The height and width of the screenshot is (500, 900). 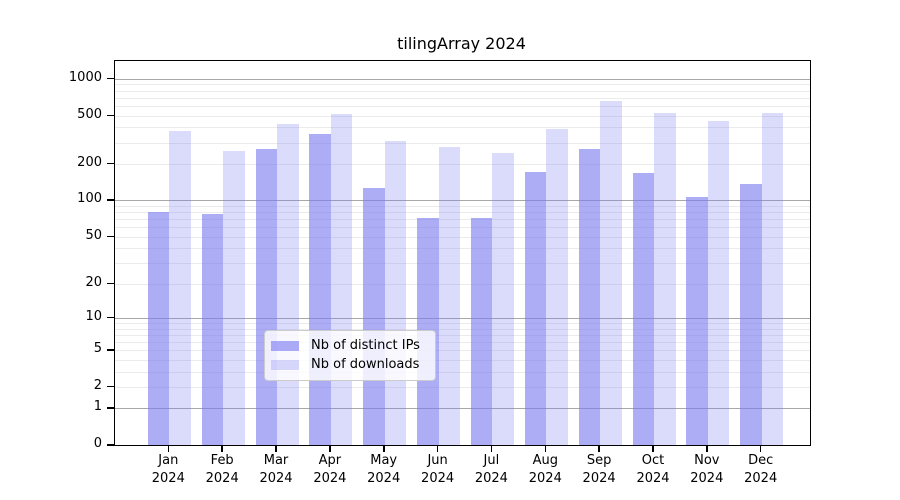 I want to click on legend-item-downloads: Nb of downloads, so click(x=349, y=364).